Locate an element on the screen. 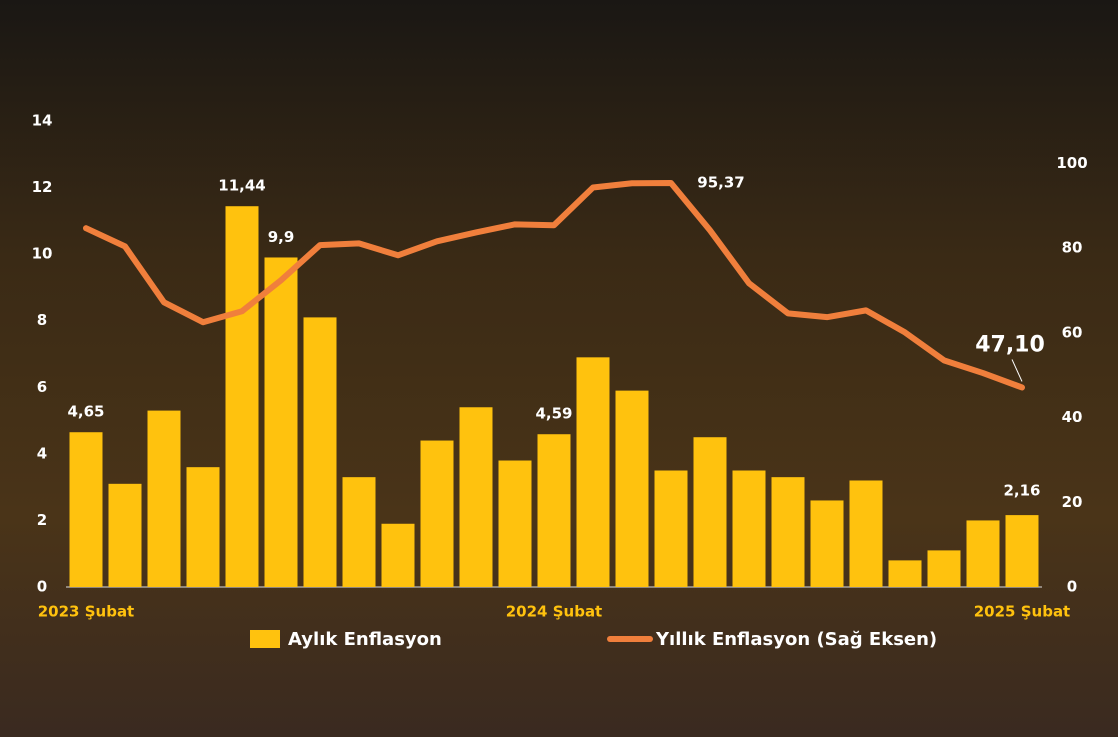 The width and height of the screenshot is (1118, 737). legend-label: Aylık Enflasyon is located at coordinates (365, 639).